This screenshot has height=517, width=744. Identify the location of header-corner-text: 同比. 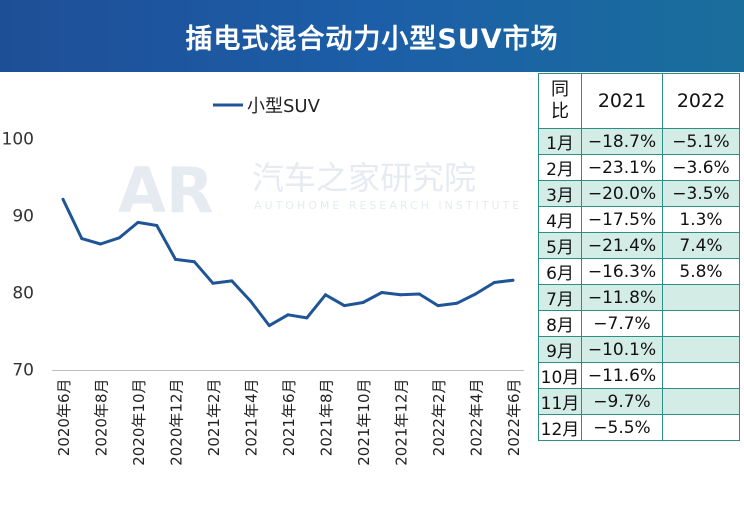
(560, 100).